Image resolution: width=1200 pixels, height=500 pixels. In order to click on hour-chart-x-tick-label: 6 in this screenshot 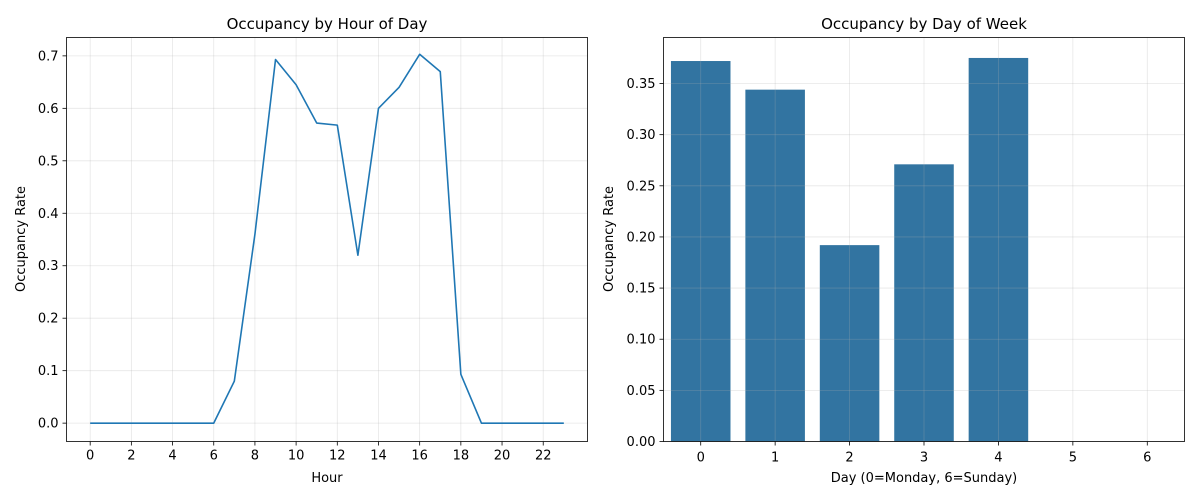, I will do `click(214, 456)`.